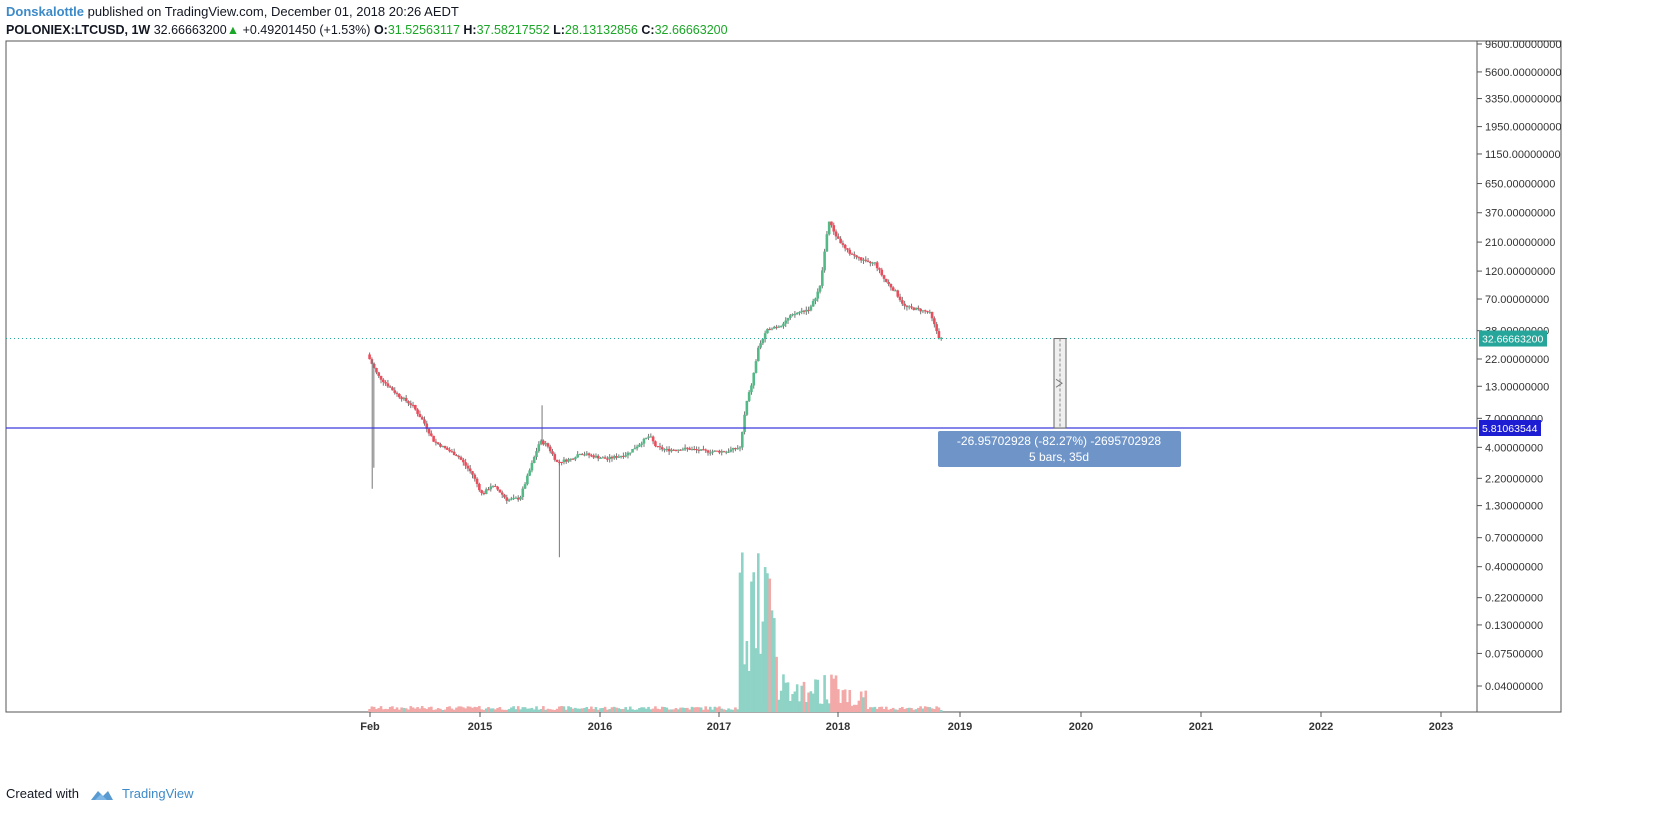 The height and width of the screenshot is (814, 1653). I want to click on tradingview-link: TradingView, so click(158, 793).